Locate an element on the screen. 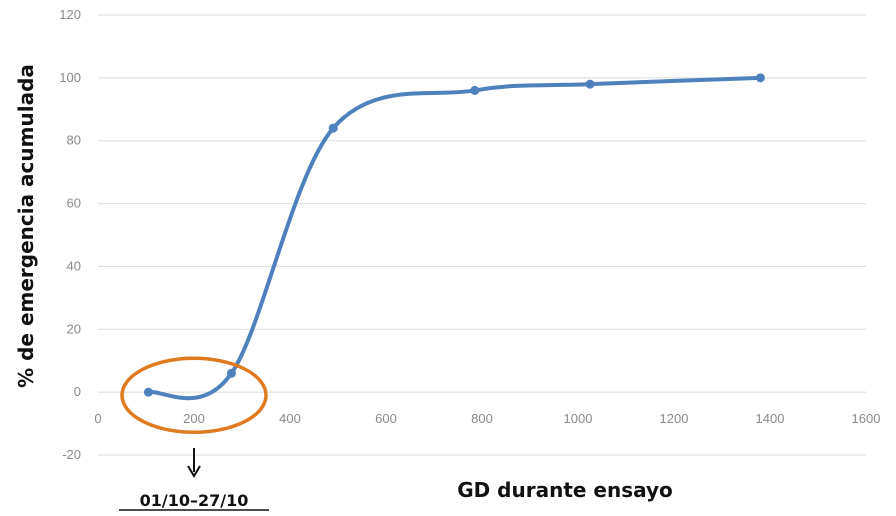  x-axis-title: GD durante ensayo is located at coordinates (565, 490).